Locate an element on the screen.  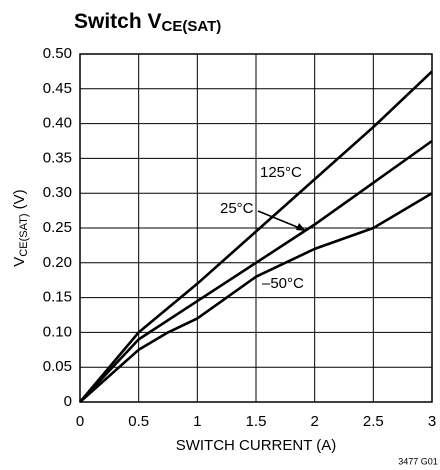
series-label: –50°C is located at coordinates (283, 283).